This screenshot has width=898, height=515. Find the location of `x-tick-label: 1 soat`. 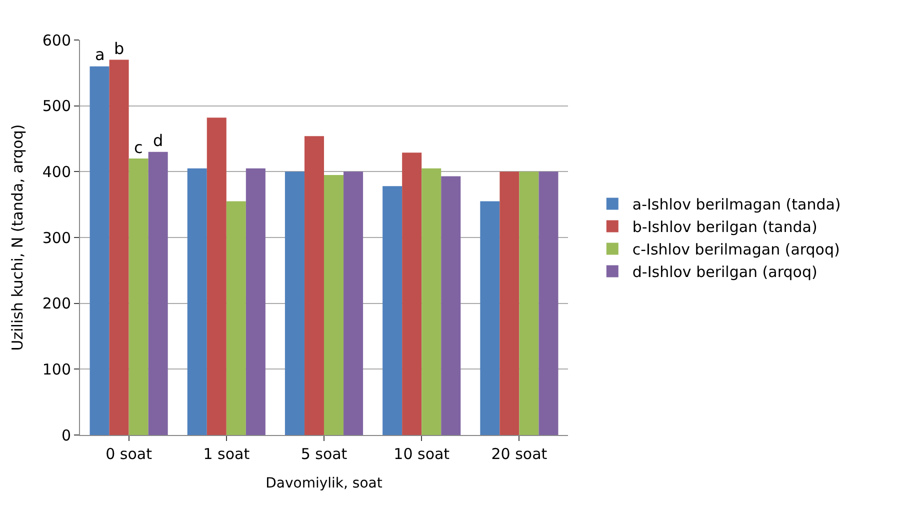

x-tick-label: 1 soat is located at coordinates (226, 454).